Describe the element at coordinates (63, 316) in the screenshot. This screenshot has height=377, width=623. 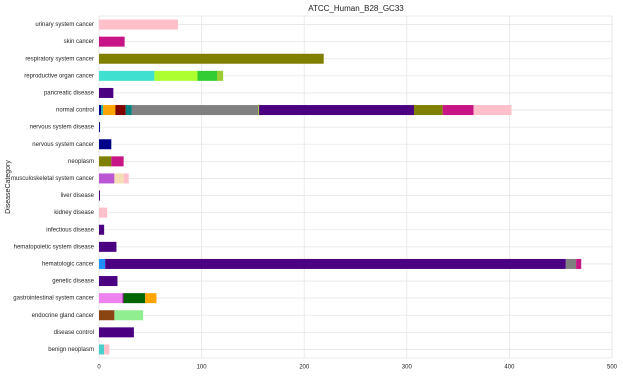
I see `y-tick-label: endocrine gland cancer` at that location.